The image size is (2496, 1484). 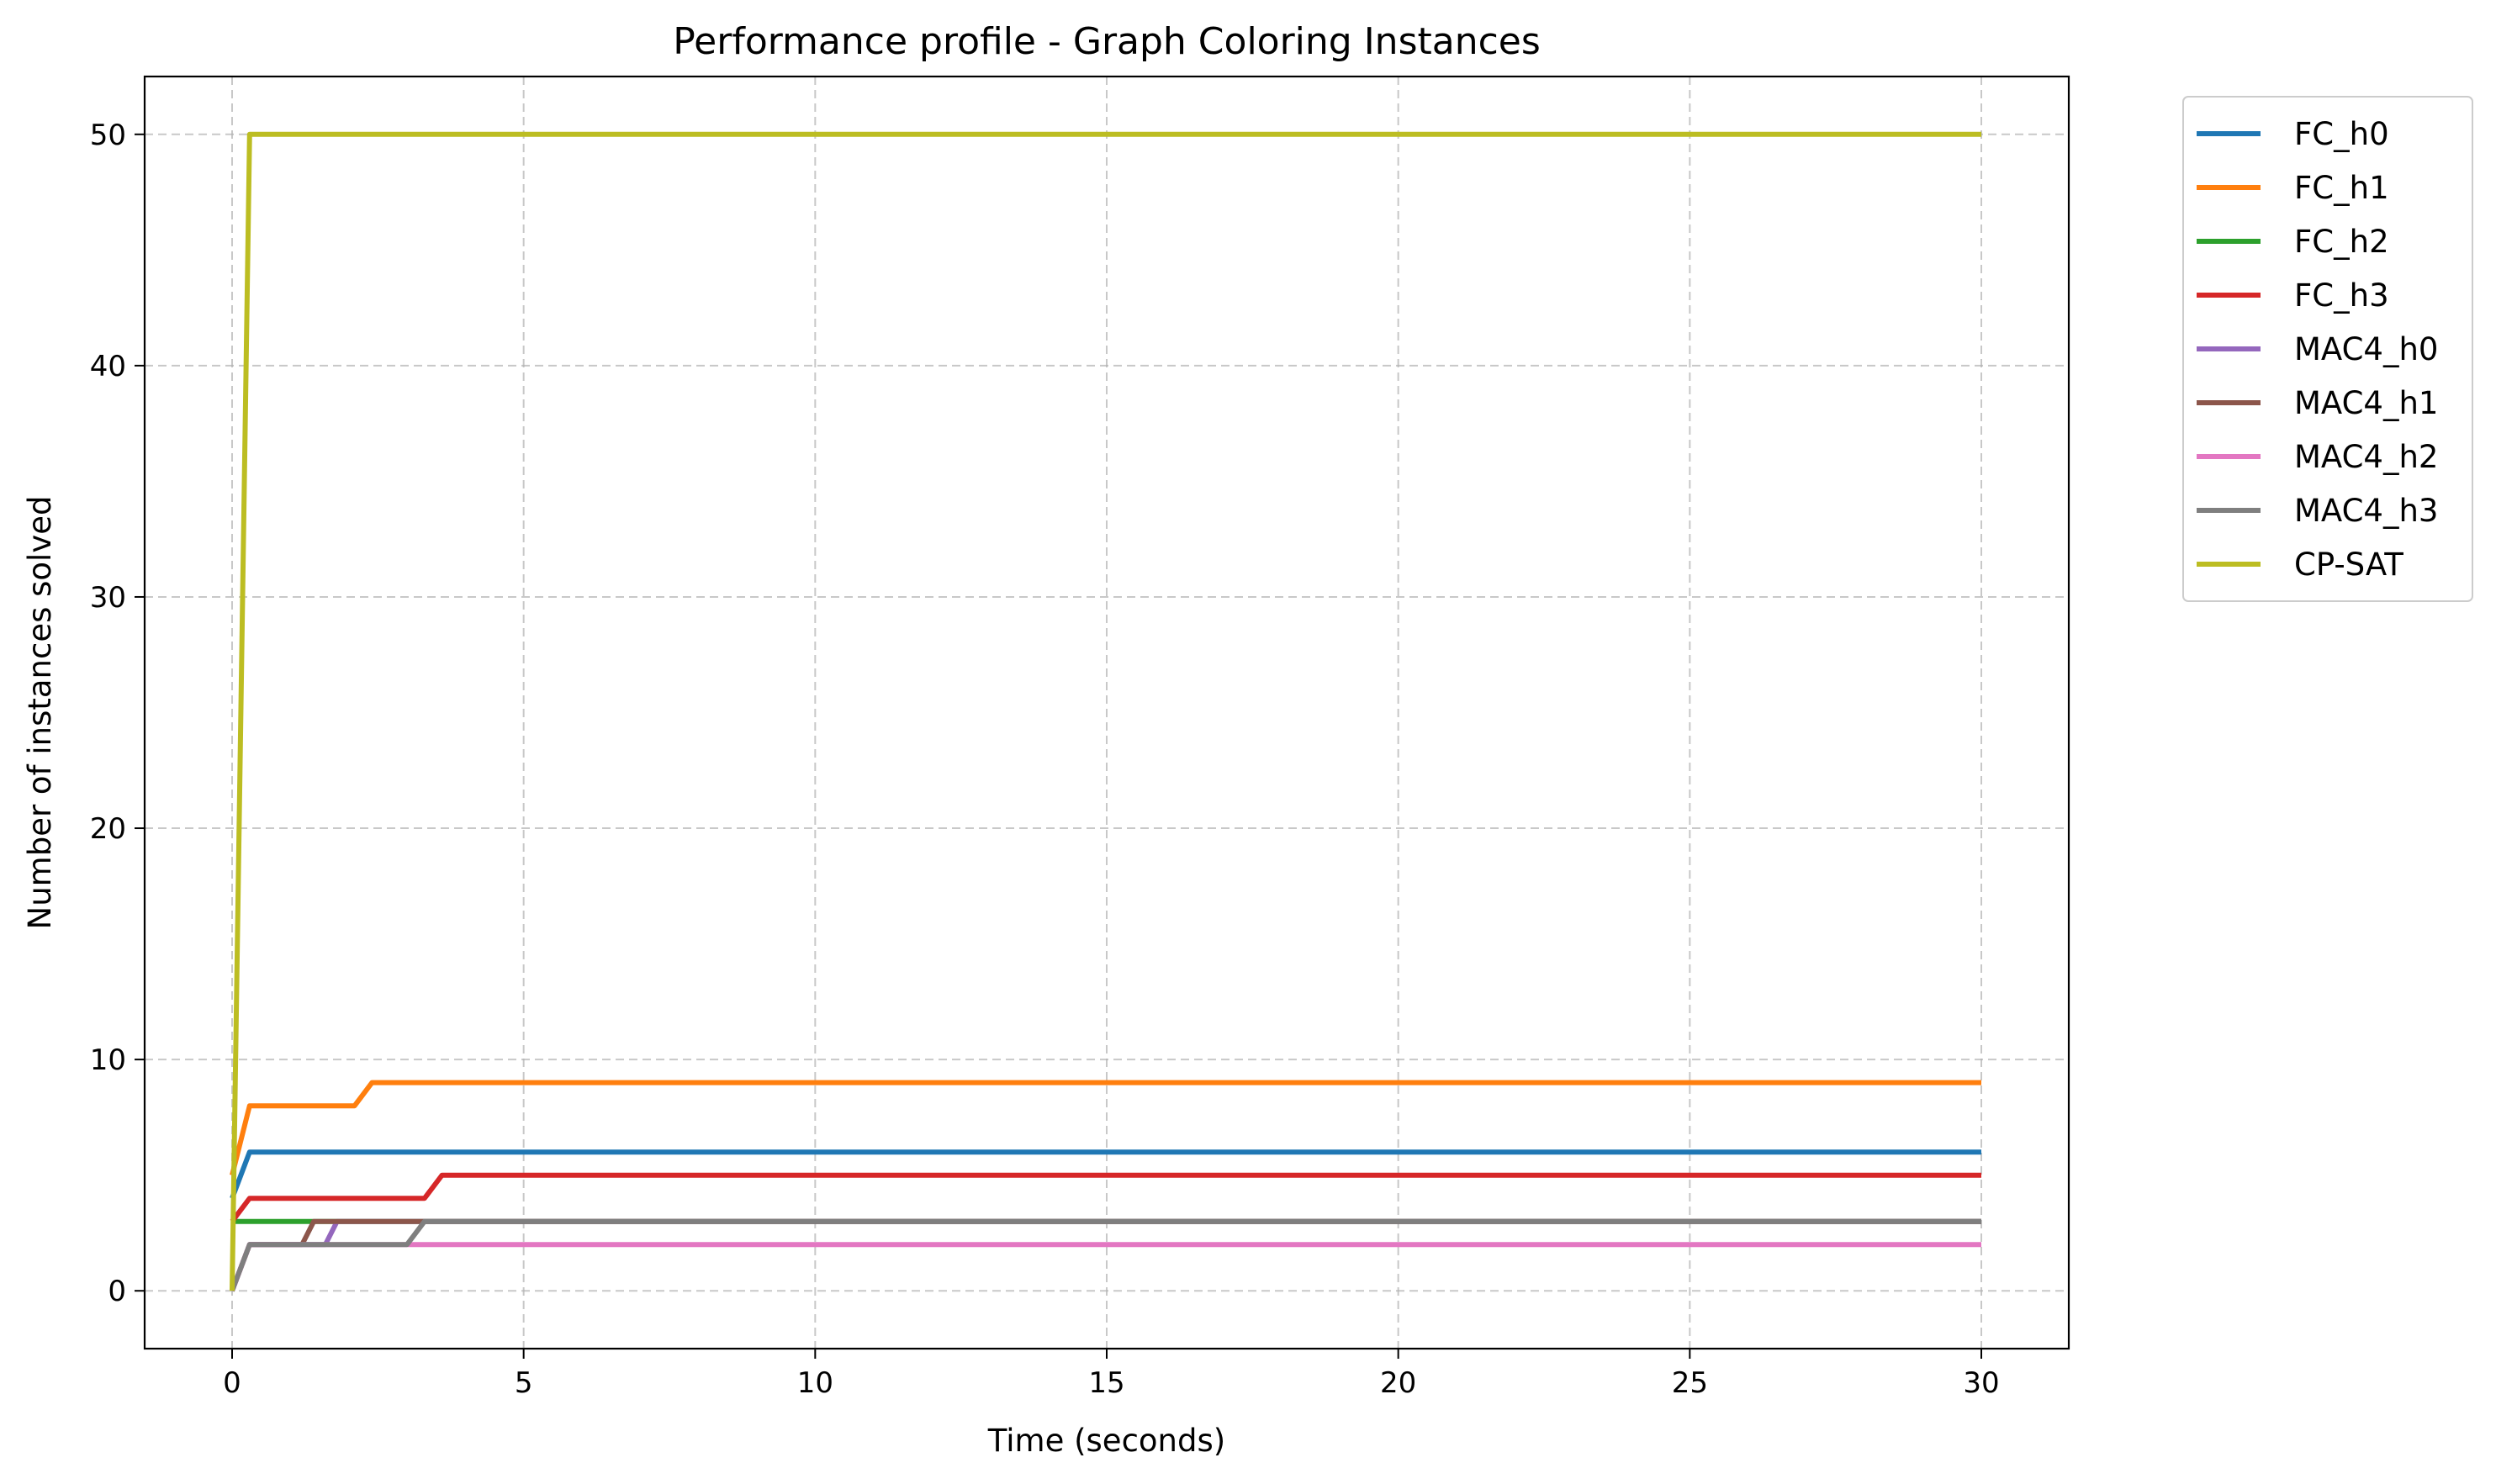 What do you see at coordinates (2366, 403) in the screenshot?
I see `legend-label-mac4_h1: MAC4_h1` at bounding box center [2366, 403].